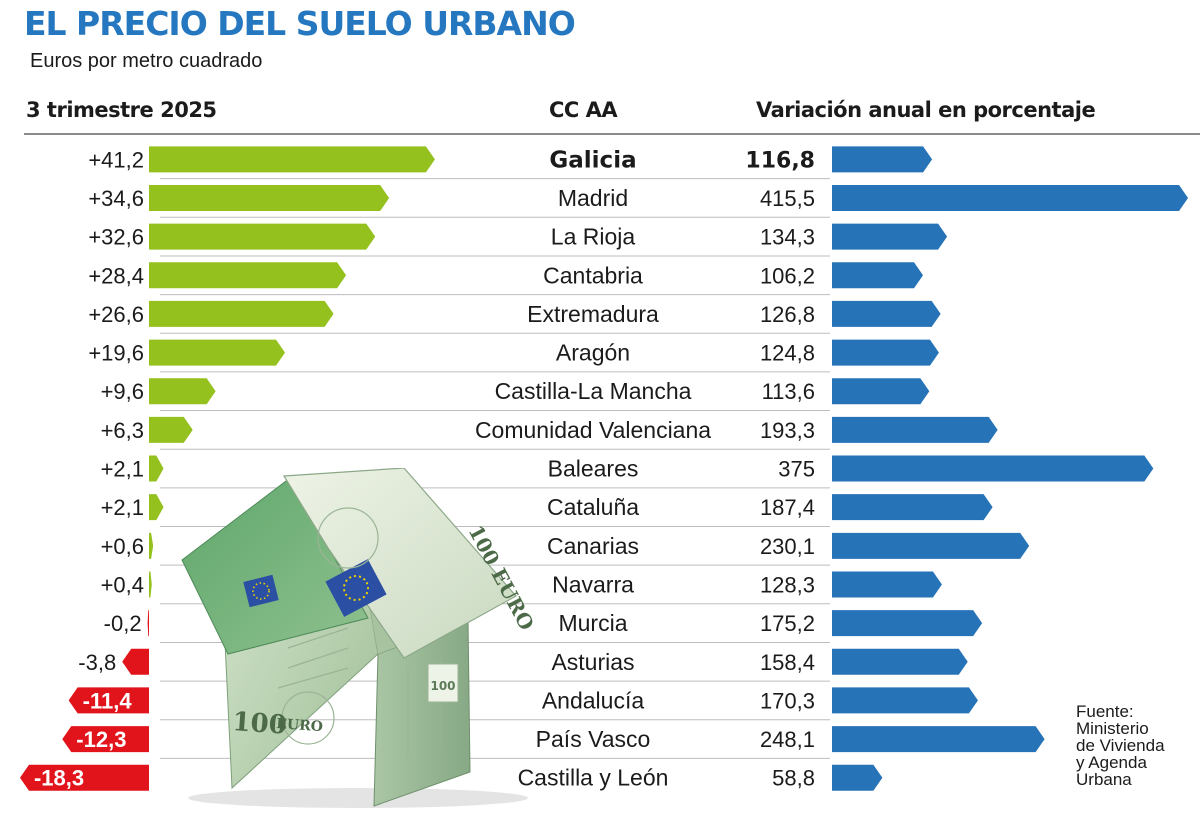 Image resolution: width=1200 pixels, height=815 pixels. Describe the element at coordinates (592, 623) in the screenshot. I see `region-name: Murcia` at that location.